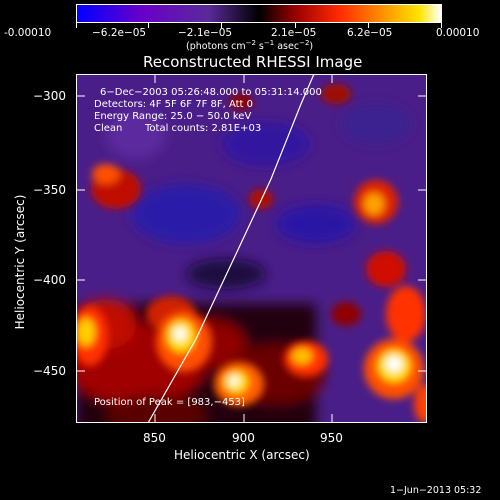 The width and height of the screenshot is (500, 500). I want to click on x-axis-label: Heliocentric X (arcsec), so click(242, 455).